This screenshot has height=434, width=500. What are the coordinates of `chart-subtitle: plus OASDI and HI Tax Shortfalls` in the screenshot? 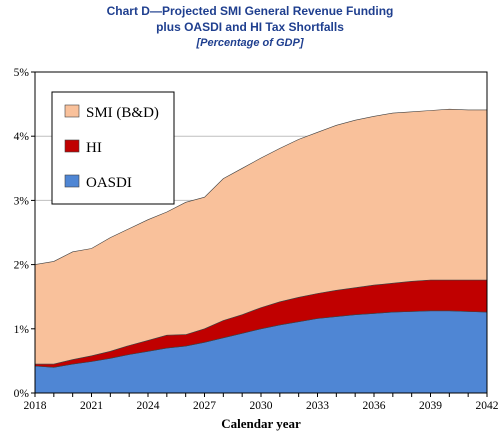 It's located at (250, 27).